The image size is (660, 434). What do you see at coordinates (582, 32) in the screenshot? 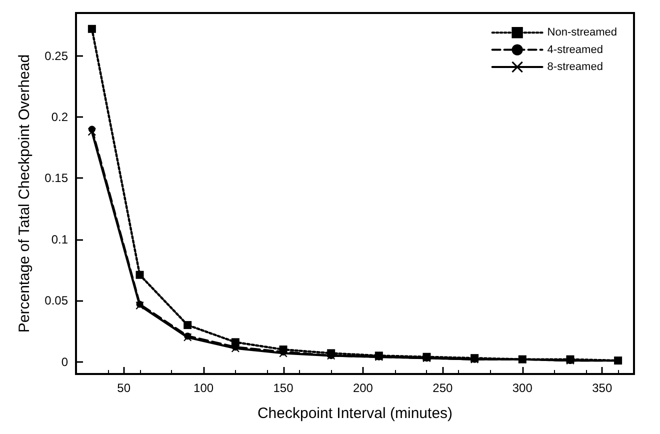
I see `legend-label: Non-streamed` at bounding box center [582, 32].